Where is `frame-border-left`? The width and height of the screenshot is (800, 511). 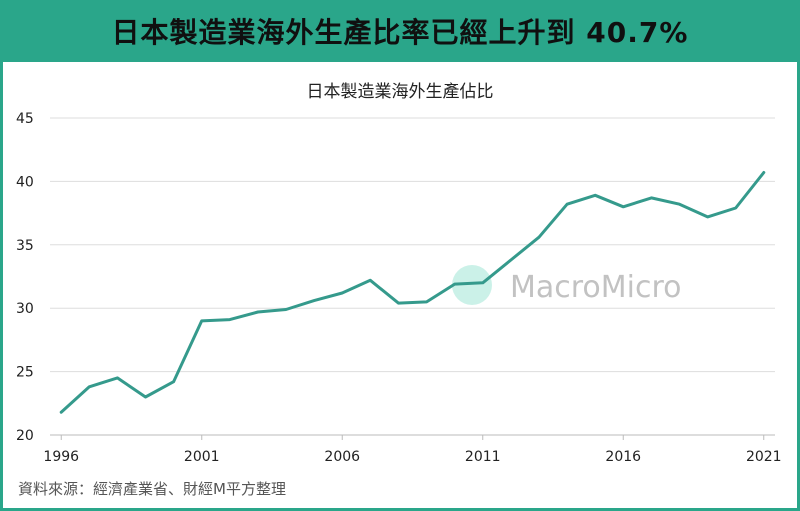
frame-border-left is located at coordinates (1, 286).